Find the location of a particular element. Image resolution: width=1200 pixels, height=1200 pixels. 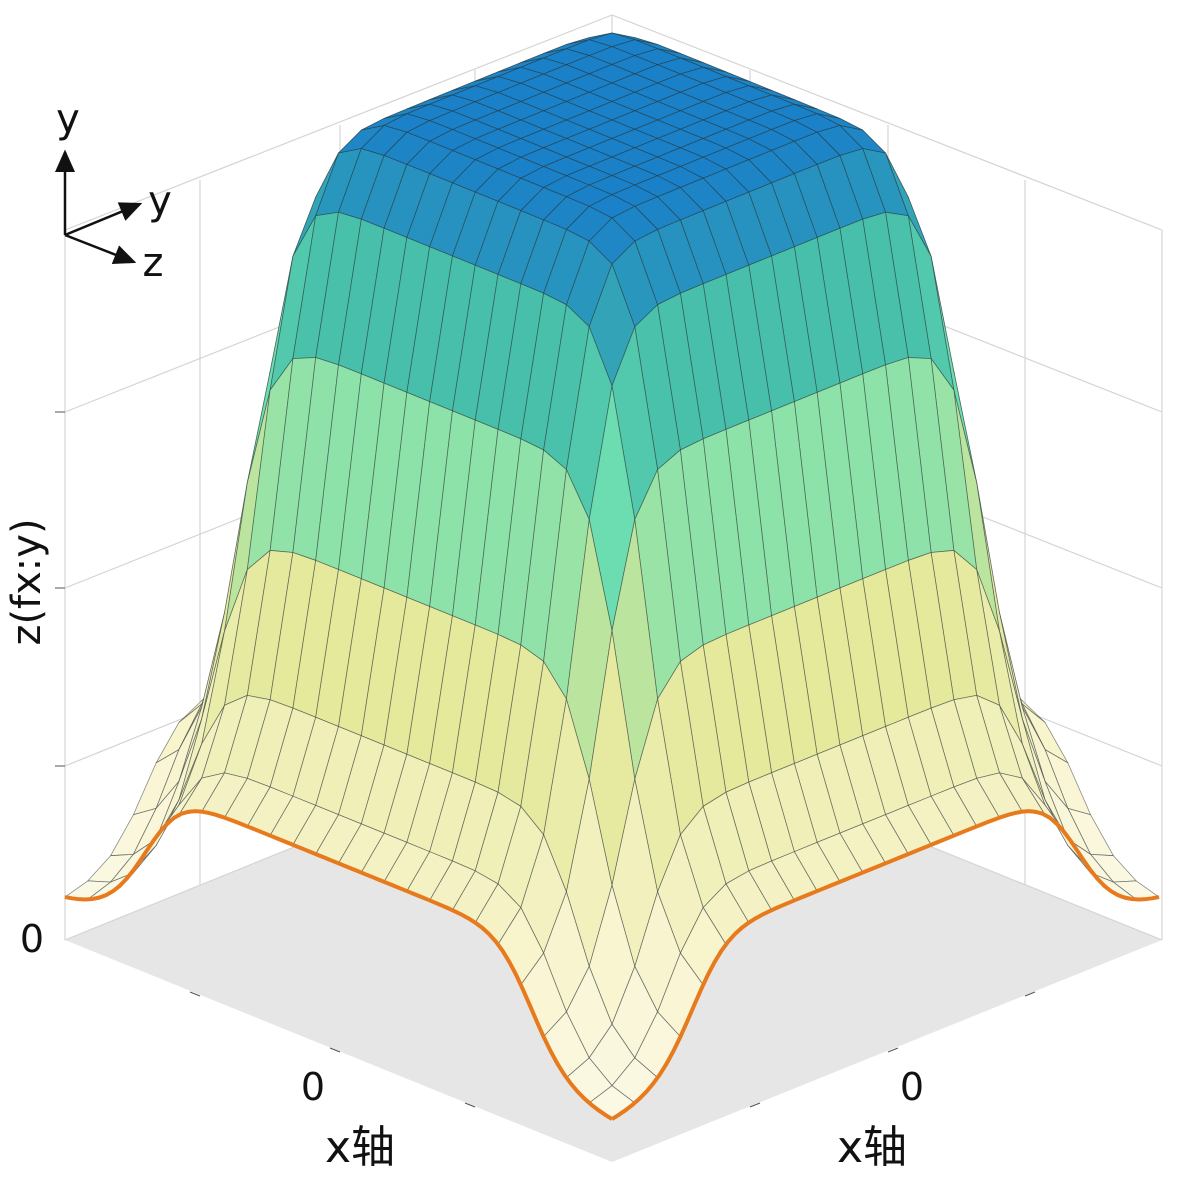

z-tick-label: 0 is located at coordinates (32, 939).